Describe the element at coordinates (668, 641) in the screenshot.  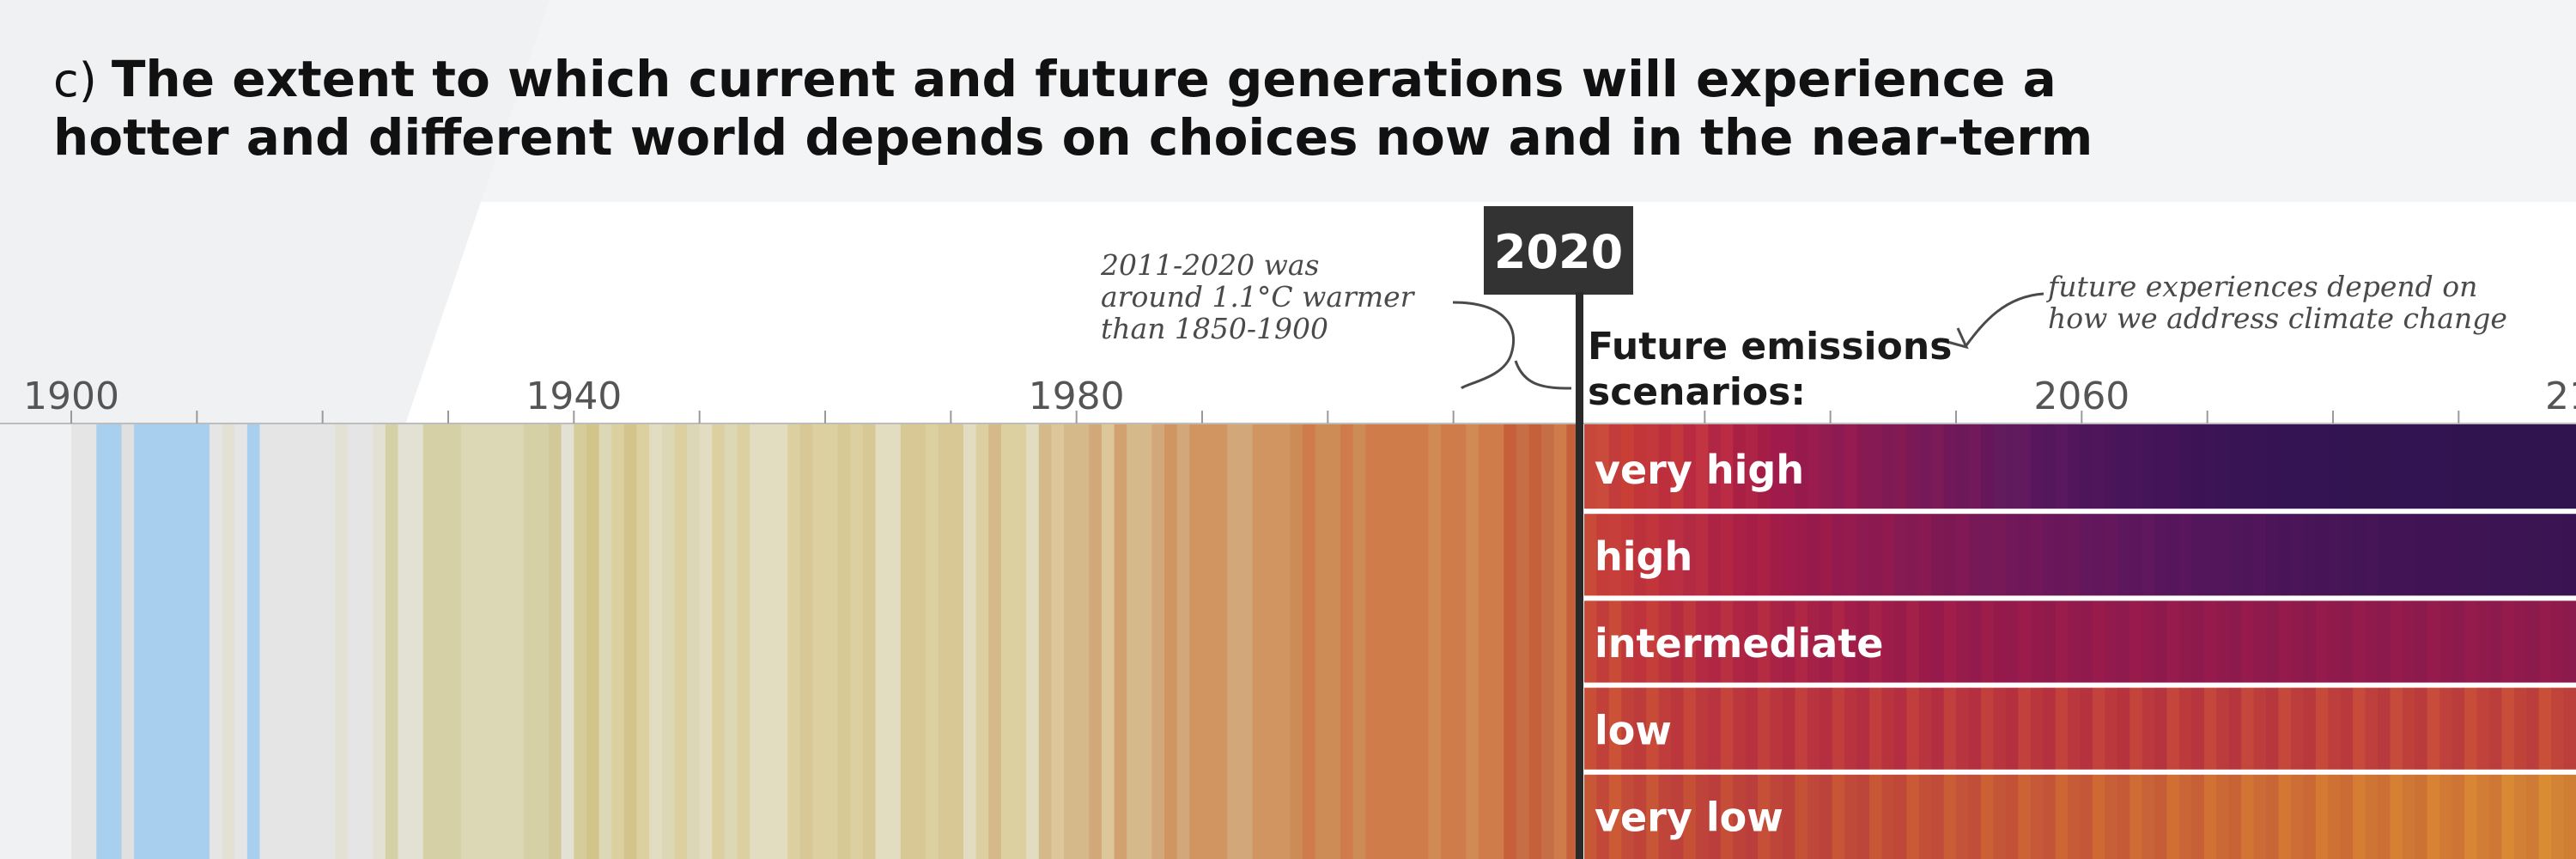
I see `observed-stripe-1947` at that location.